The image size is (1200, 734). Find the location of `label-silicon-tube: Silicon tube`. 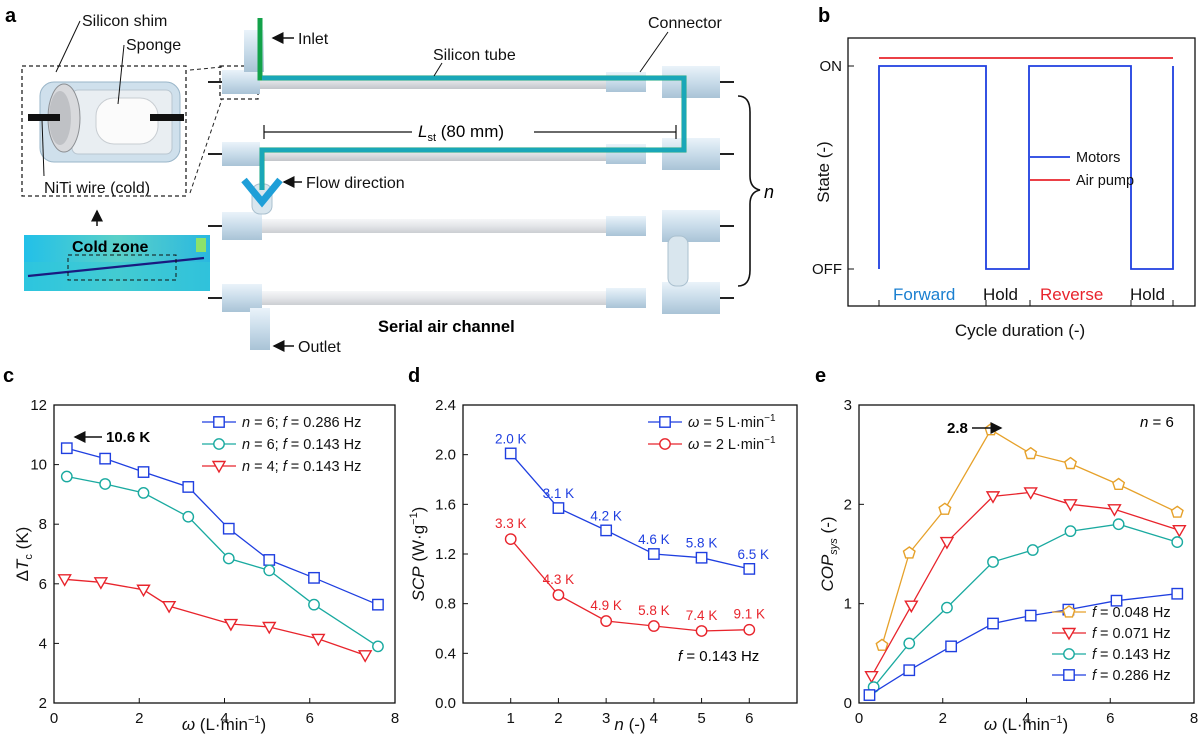

label-silicon-tube: Silicon tube is located at coordinates (474, 55).